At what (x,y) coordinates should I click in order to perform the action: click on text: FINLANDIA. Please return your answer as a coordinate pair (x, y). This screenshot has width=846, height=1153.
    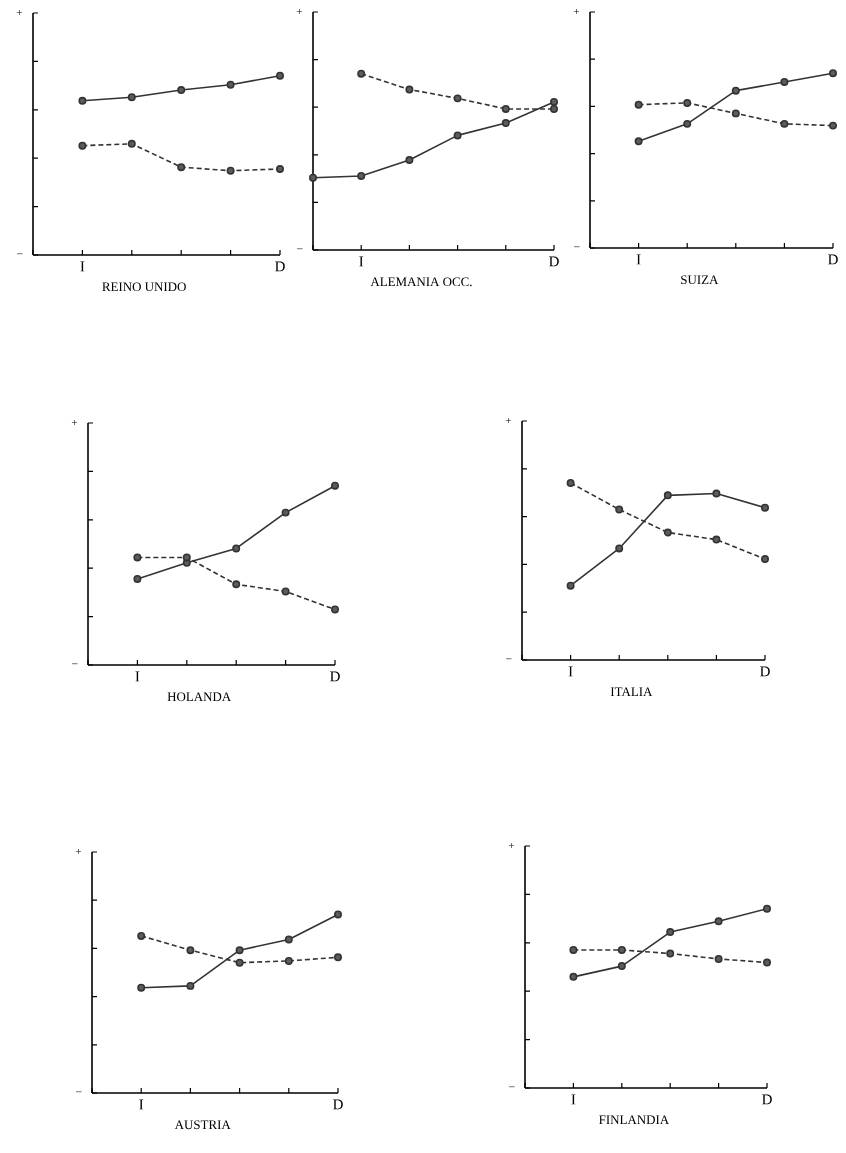
    Looking at the image, I should click on (634, 1120).